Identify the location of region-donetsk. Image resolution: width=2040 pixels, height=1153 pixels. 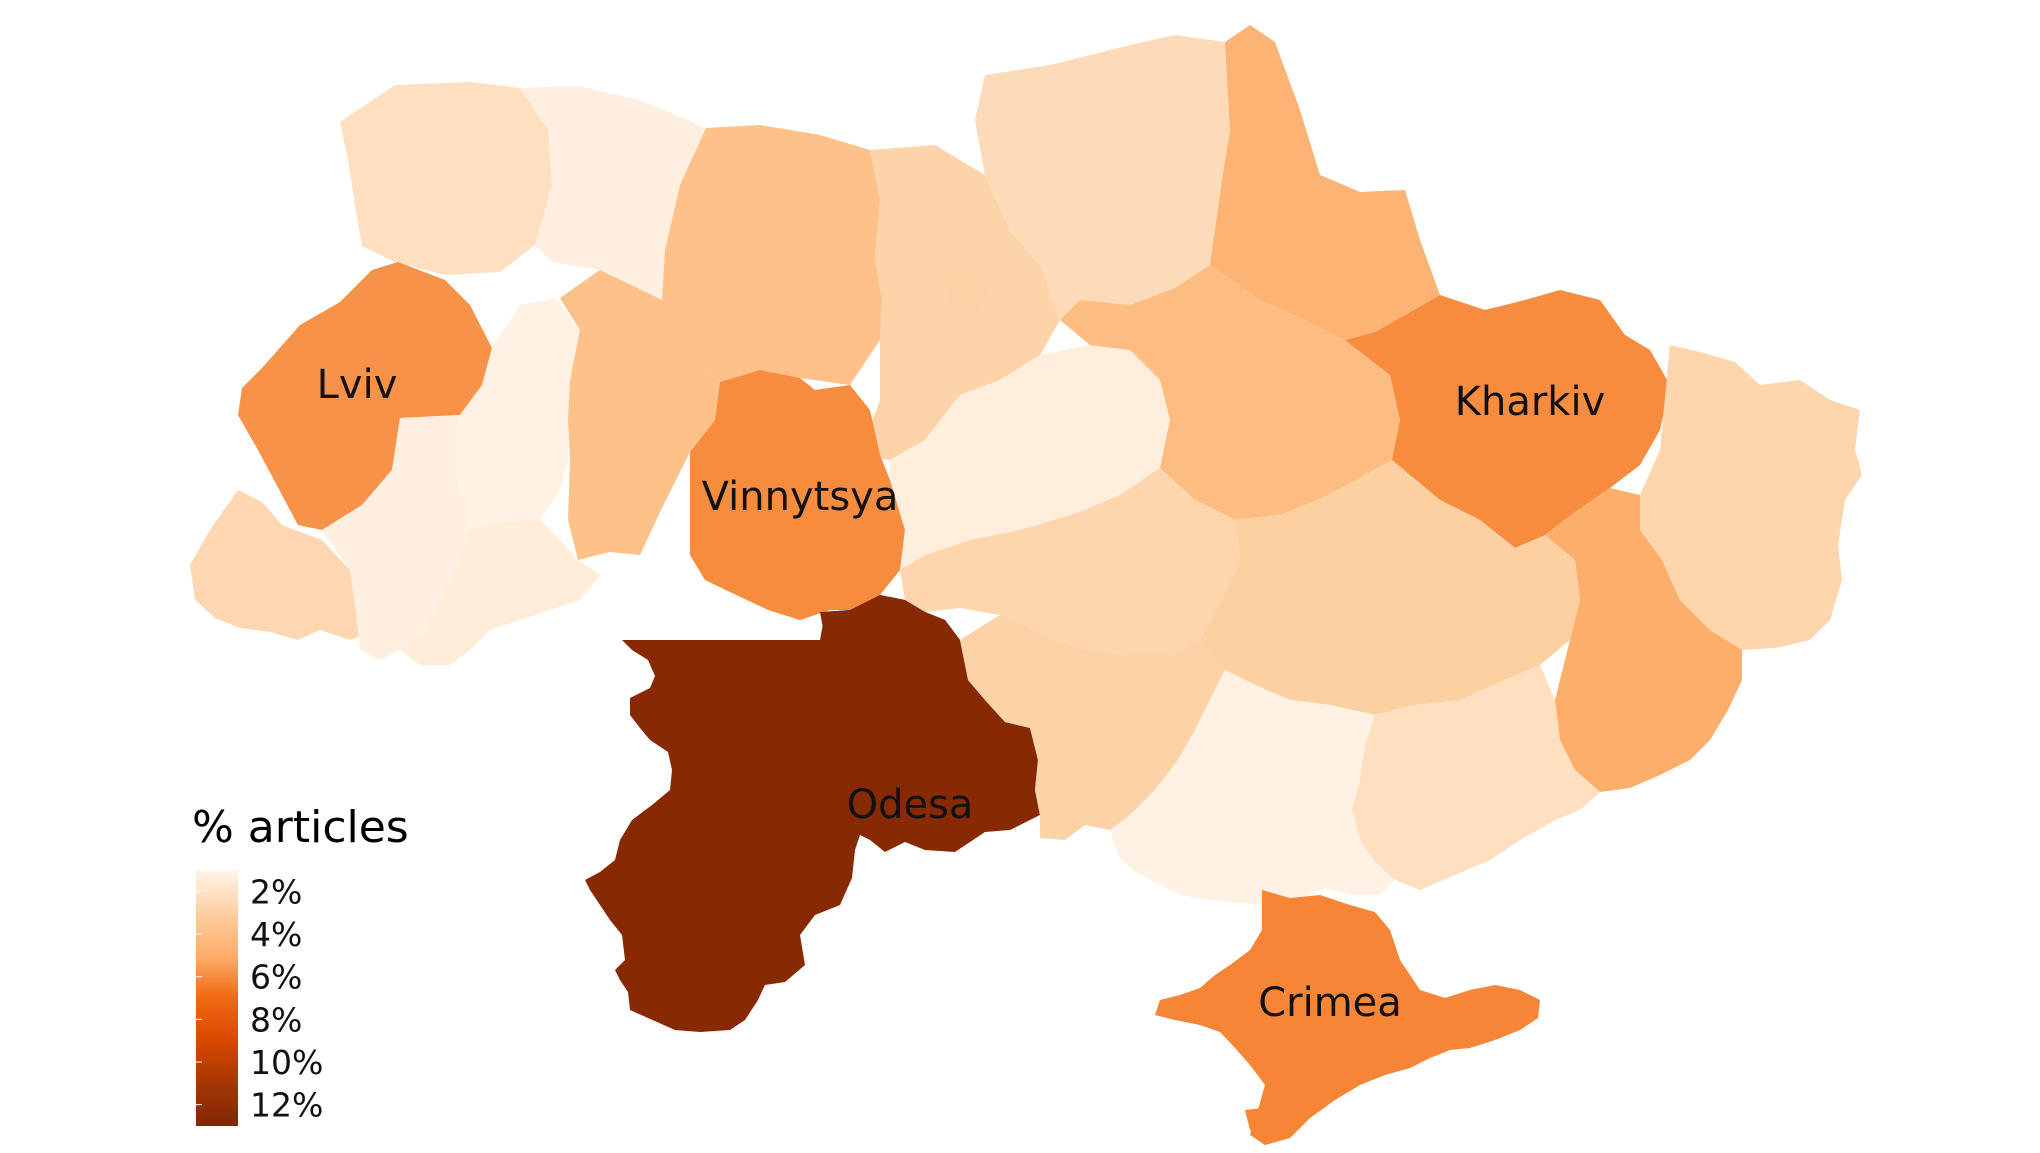
(1643, 640).